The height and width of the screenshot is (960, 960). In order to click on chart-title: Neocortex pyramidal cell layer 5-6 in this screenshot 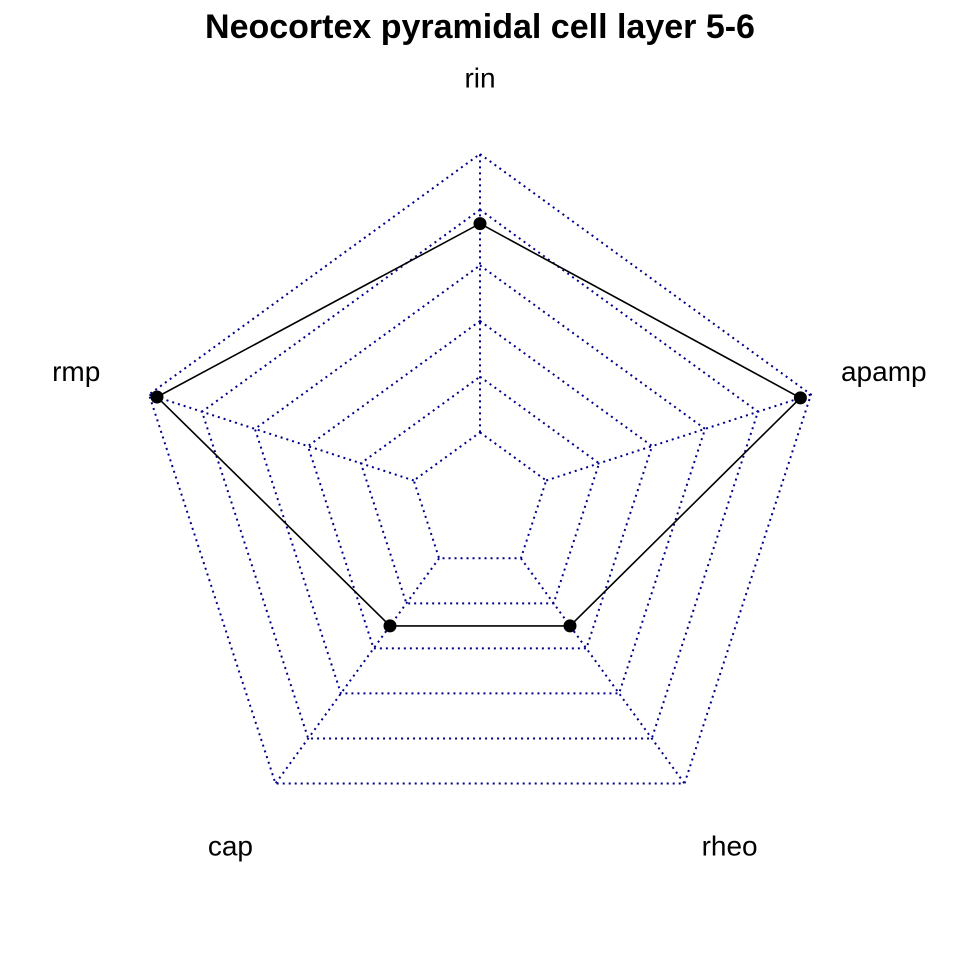, I will do `click(480, 27)`.